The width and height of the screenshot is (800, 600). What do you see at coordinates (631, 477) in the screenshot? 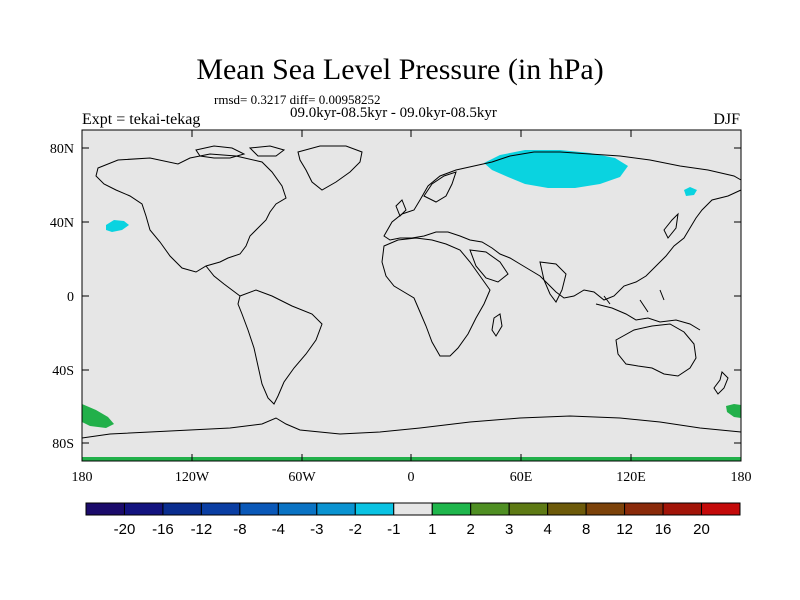
I see `lon-tick-label: 120E` at bounding box center [631, 477].